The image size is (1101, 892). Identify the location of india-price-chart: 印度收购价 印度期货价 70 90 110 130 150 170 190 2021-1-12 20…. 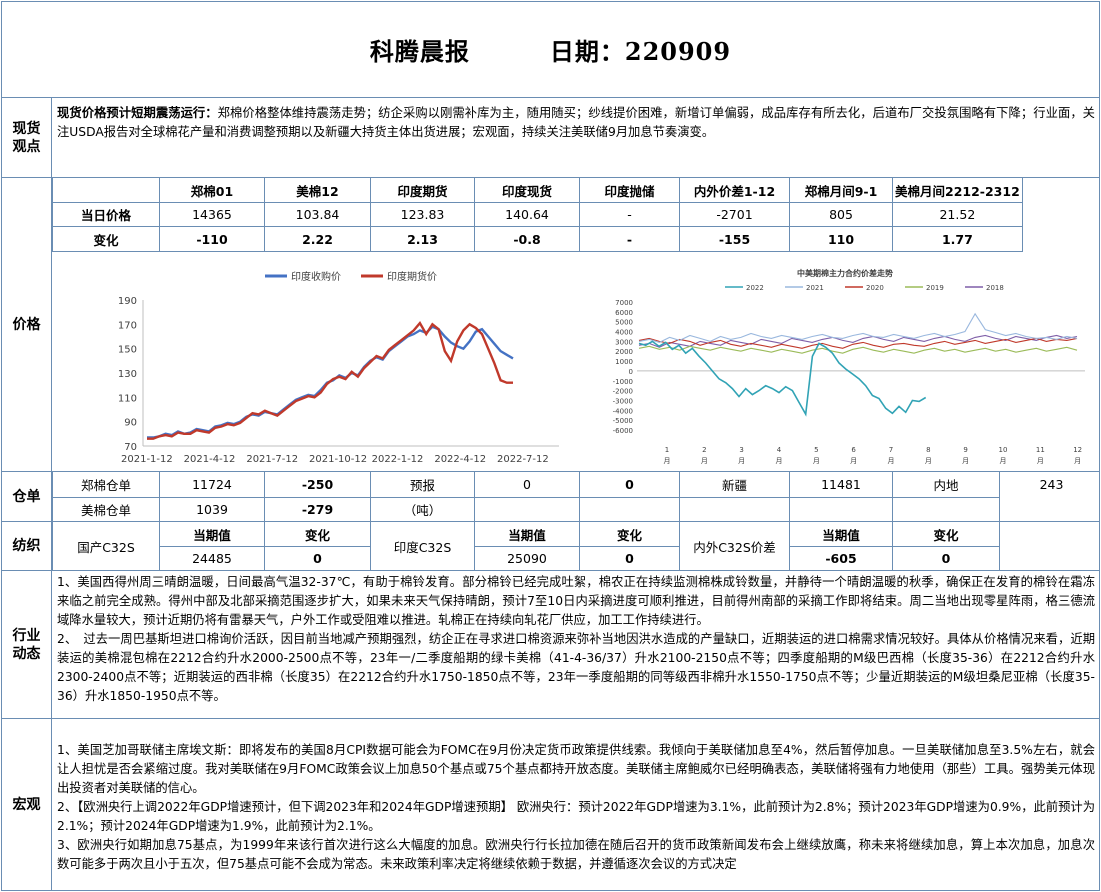
(311, 363).